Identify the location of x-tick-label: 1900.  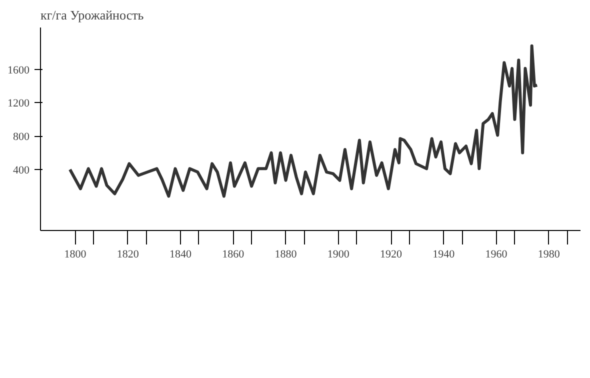
(338, 254).